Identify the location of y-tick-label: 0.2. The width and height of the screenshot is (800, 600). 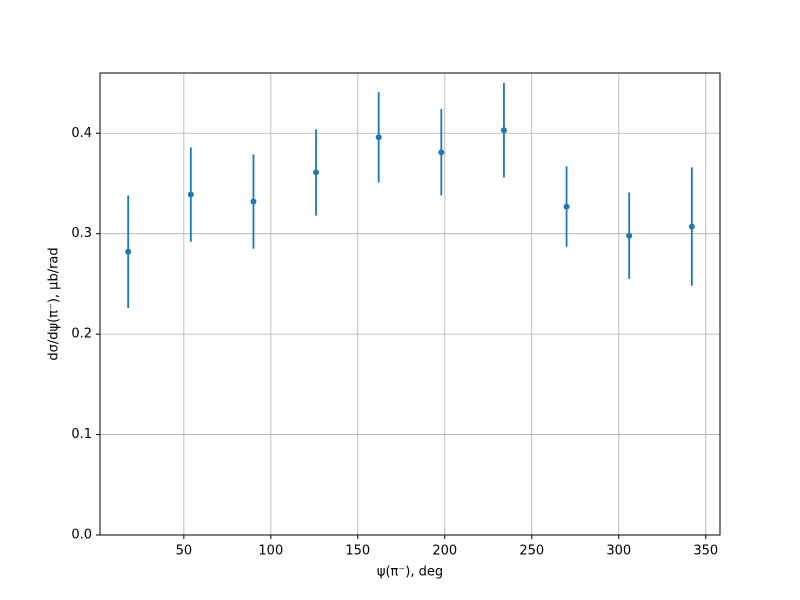
(81, 334).